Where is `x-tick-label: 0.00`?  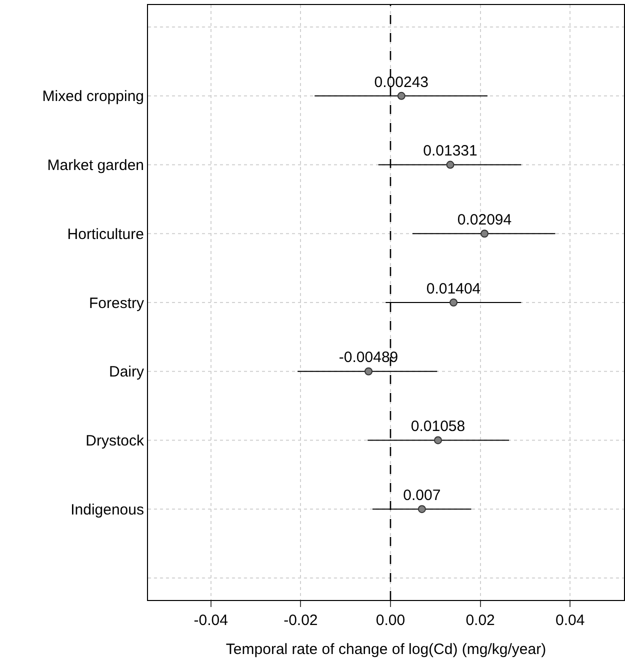
x-tick-label: 0.00 is located at coordinates (391, 620).